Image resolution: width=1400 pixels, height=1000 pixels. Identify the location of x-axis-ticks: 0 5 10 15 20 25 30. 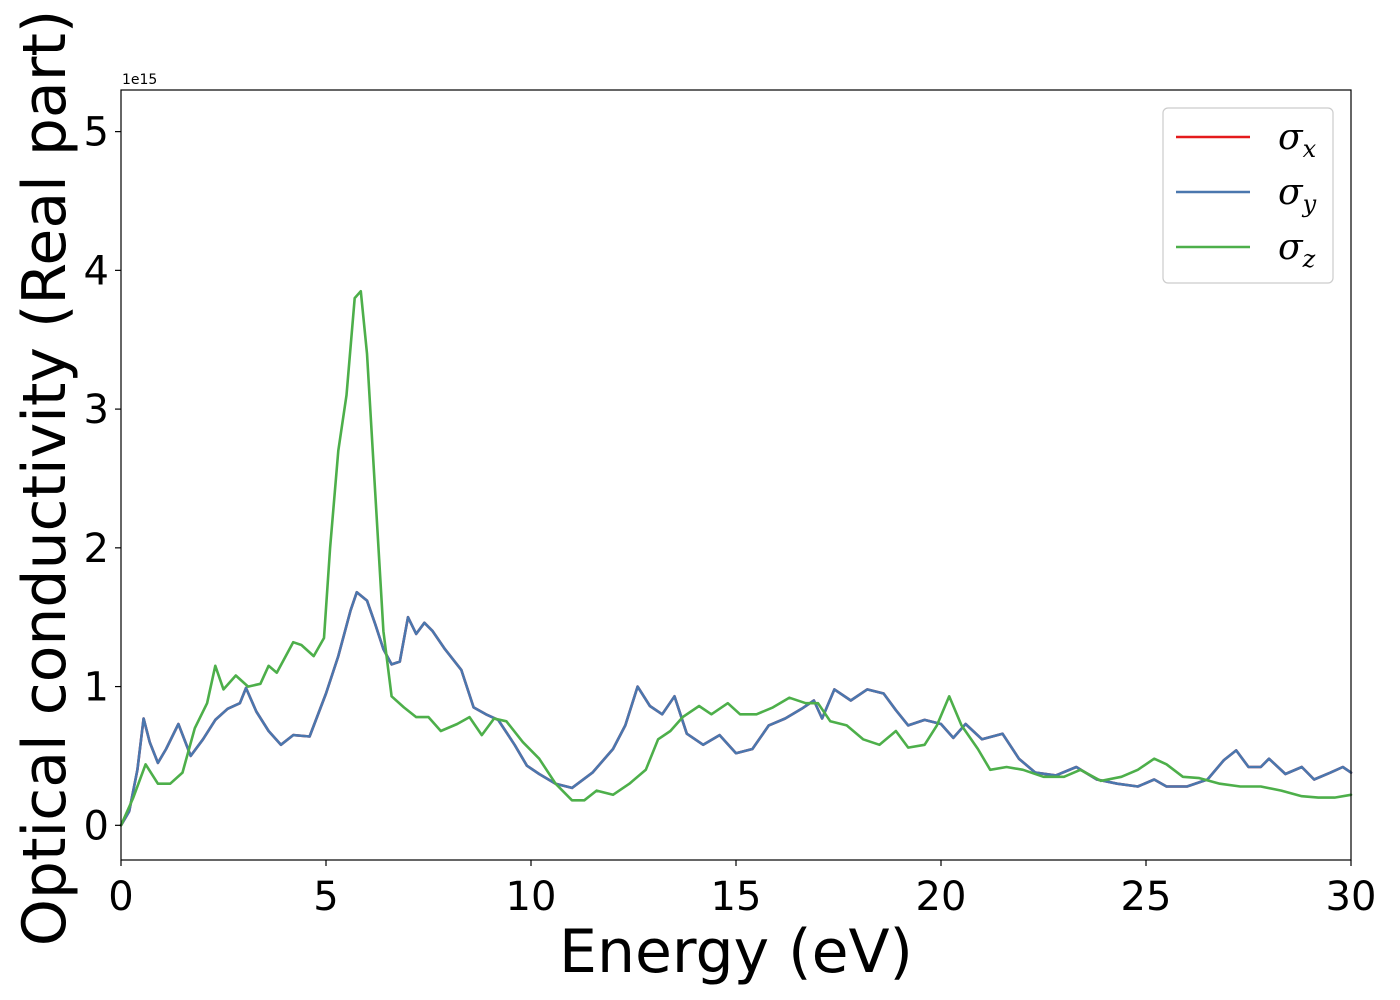
(742, 890).